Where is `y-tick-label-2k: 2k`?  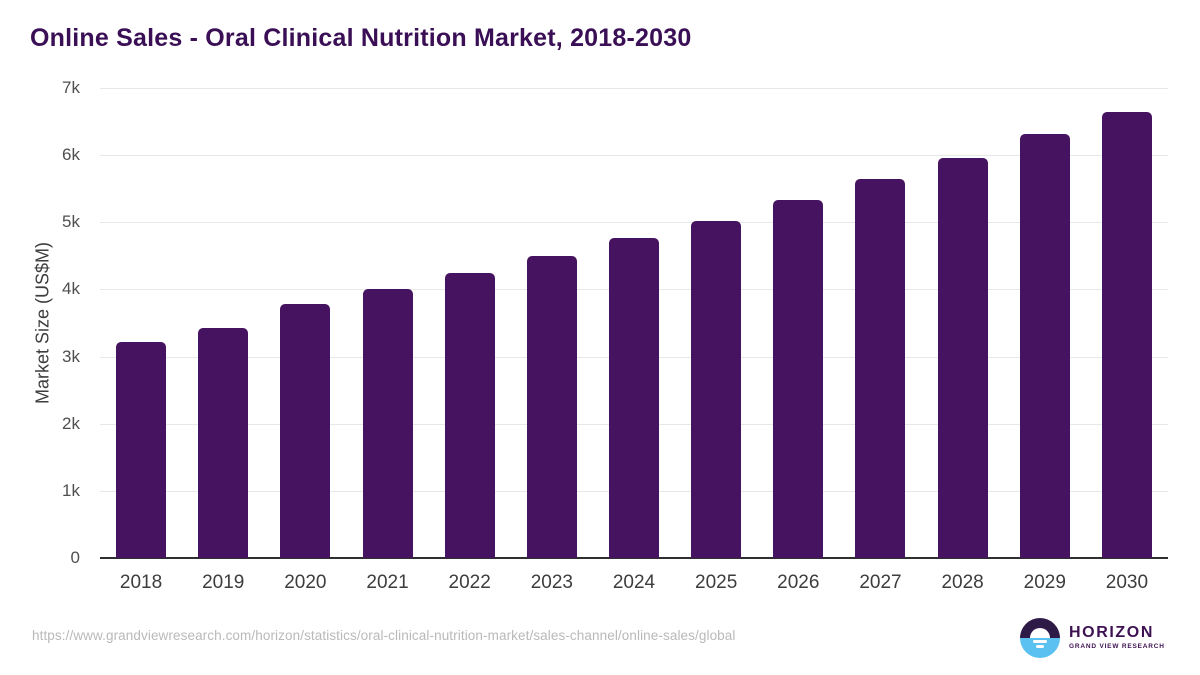
y-tick-label-2k: 2k is located at coordinates (71, 423).